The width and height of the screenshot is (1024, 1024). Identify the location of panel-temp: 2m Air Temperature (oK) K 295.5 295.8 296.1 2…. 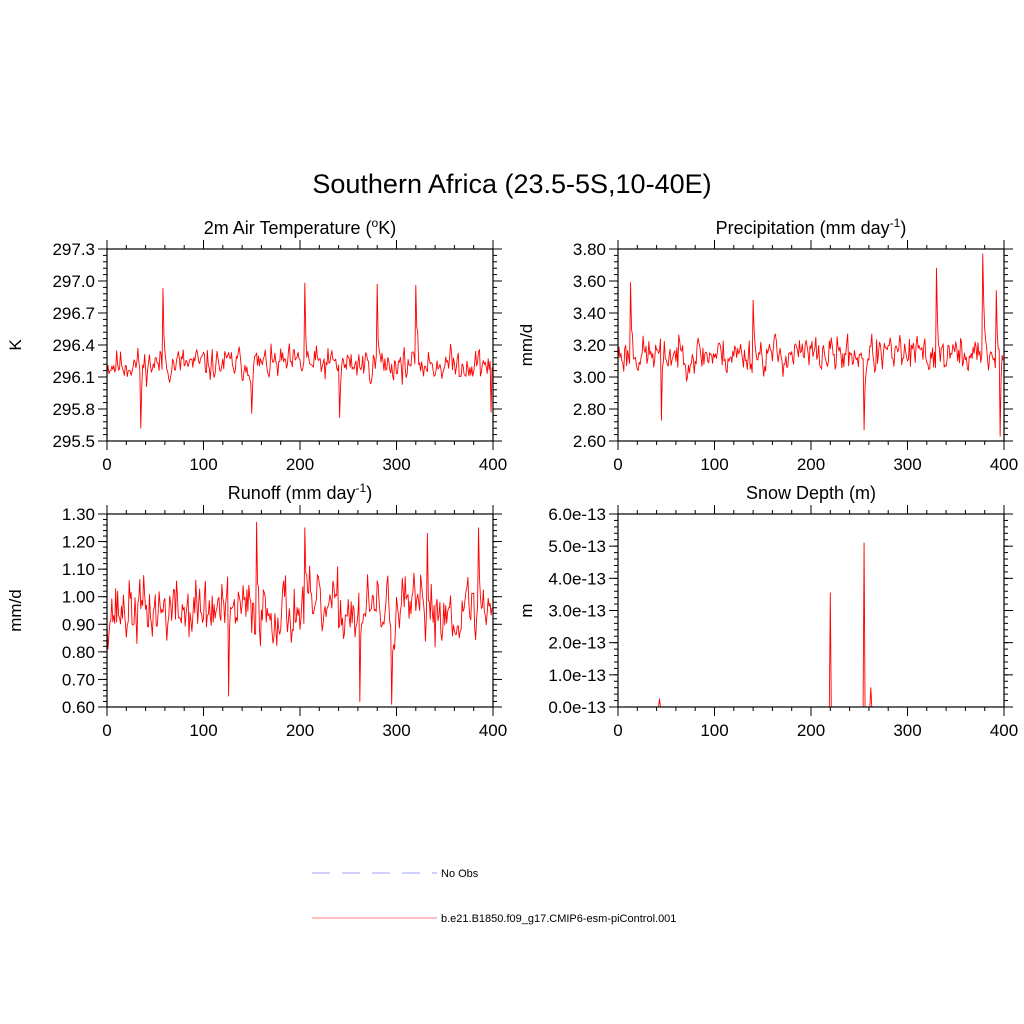
(256, 345).